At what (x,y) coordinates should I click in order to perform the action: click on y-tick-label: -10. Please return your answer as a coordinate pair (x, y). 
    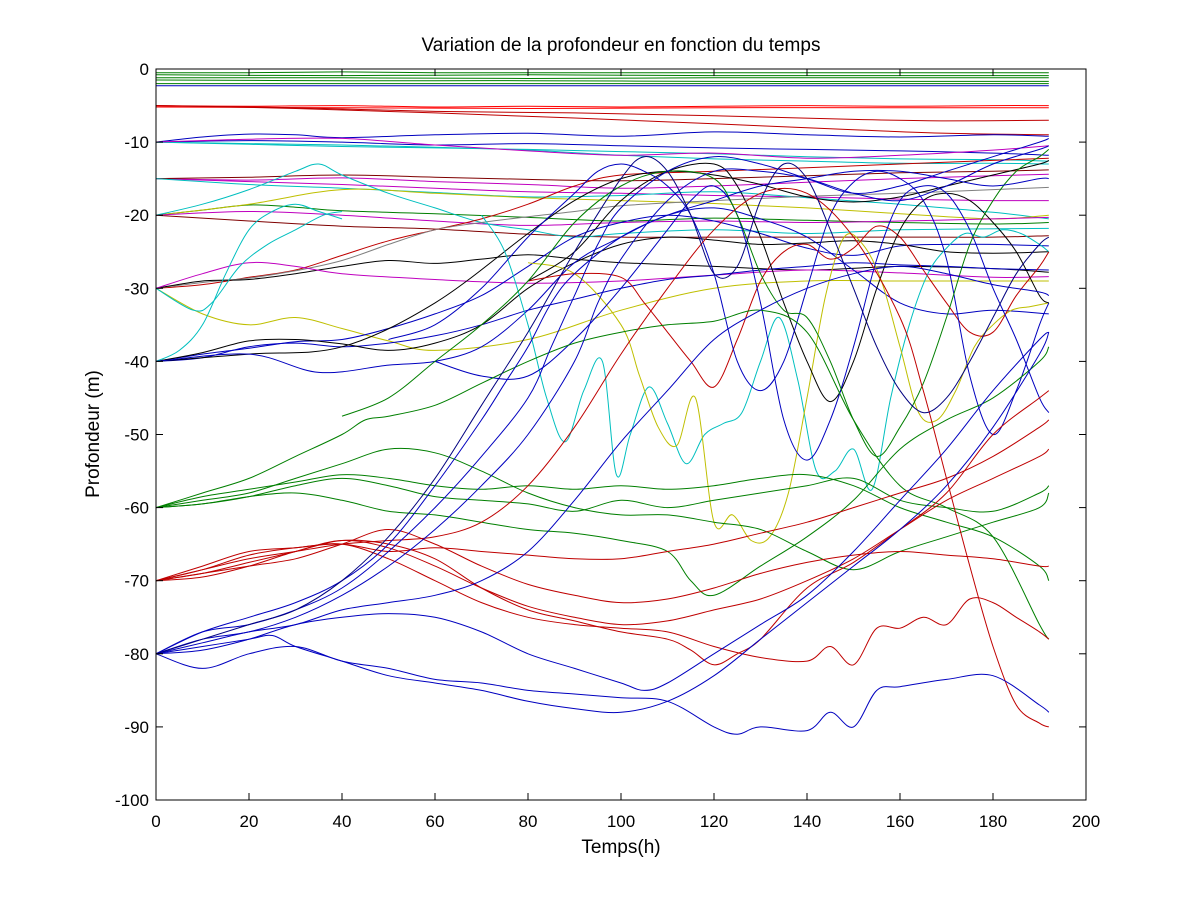
    Looking at the image, I should click on (136, 142).